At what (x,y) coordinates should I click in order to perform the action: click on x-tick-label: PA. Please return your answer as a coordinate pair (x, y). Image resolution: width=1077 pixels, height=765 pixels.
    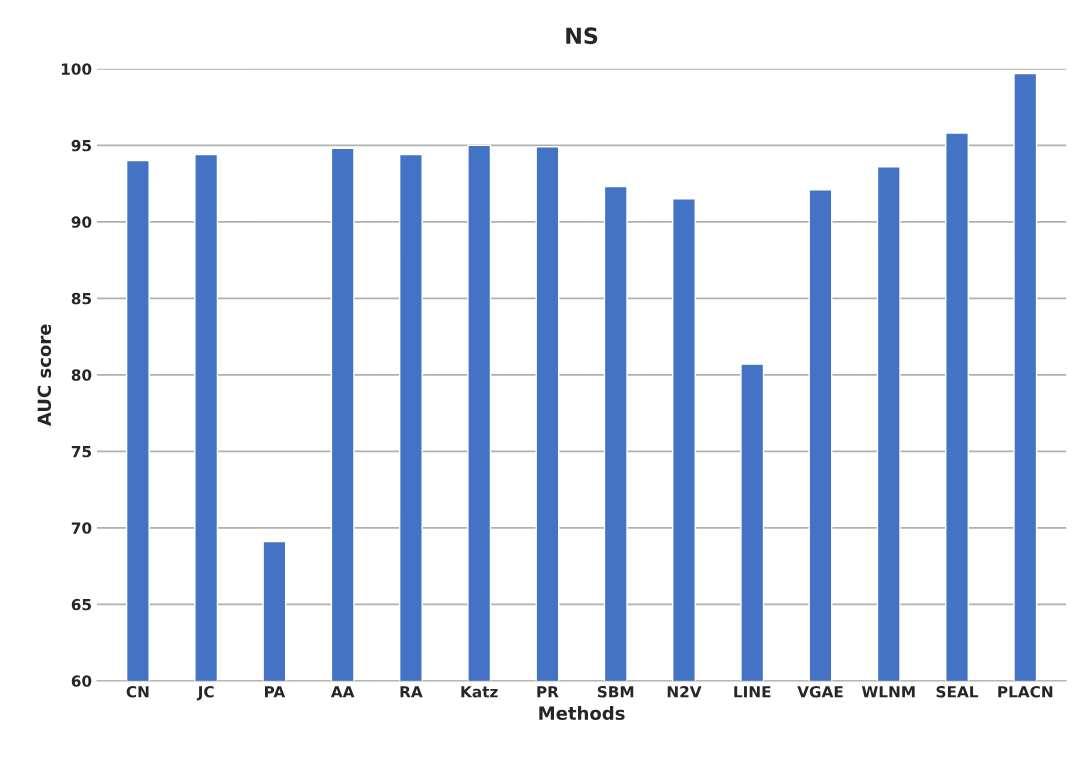
    Looking at the image, I should click on (275, 692).